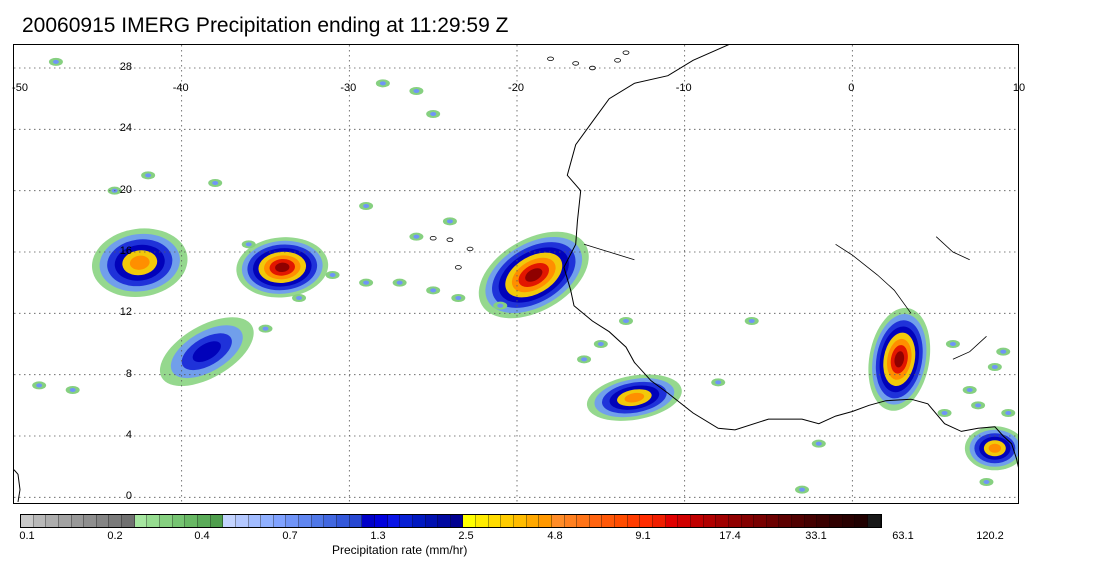 This screenshot has height=571, width=1101. What do you see at coordinates (128, 373) in the screenshot?
I see `lat-tick-label: 8` at bounding box center [128, 373].